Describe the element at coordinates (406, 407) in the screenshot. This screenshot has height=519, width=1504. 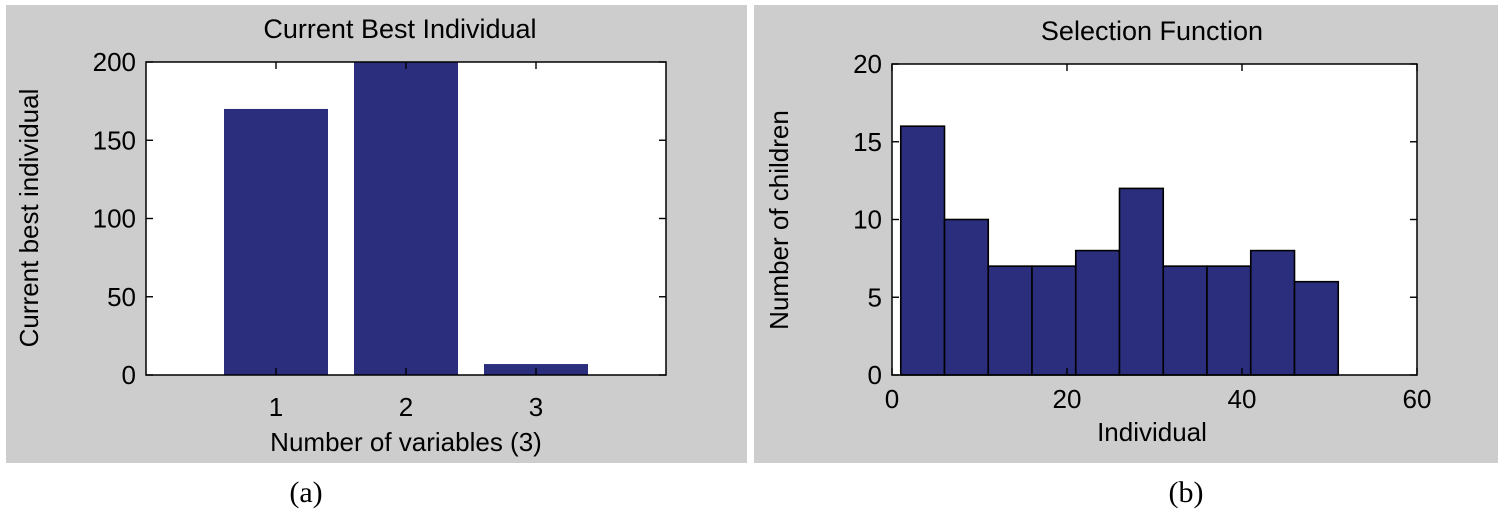
I see `x-tick-label: 2` at that location.